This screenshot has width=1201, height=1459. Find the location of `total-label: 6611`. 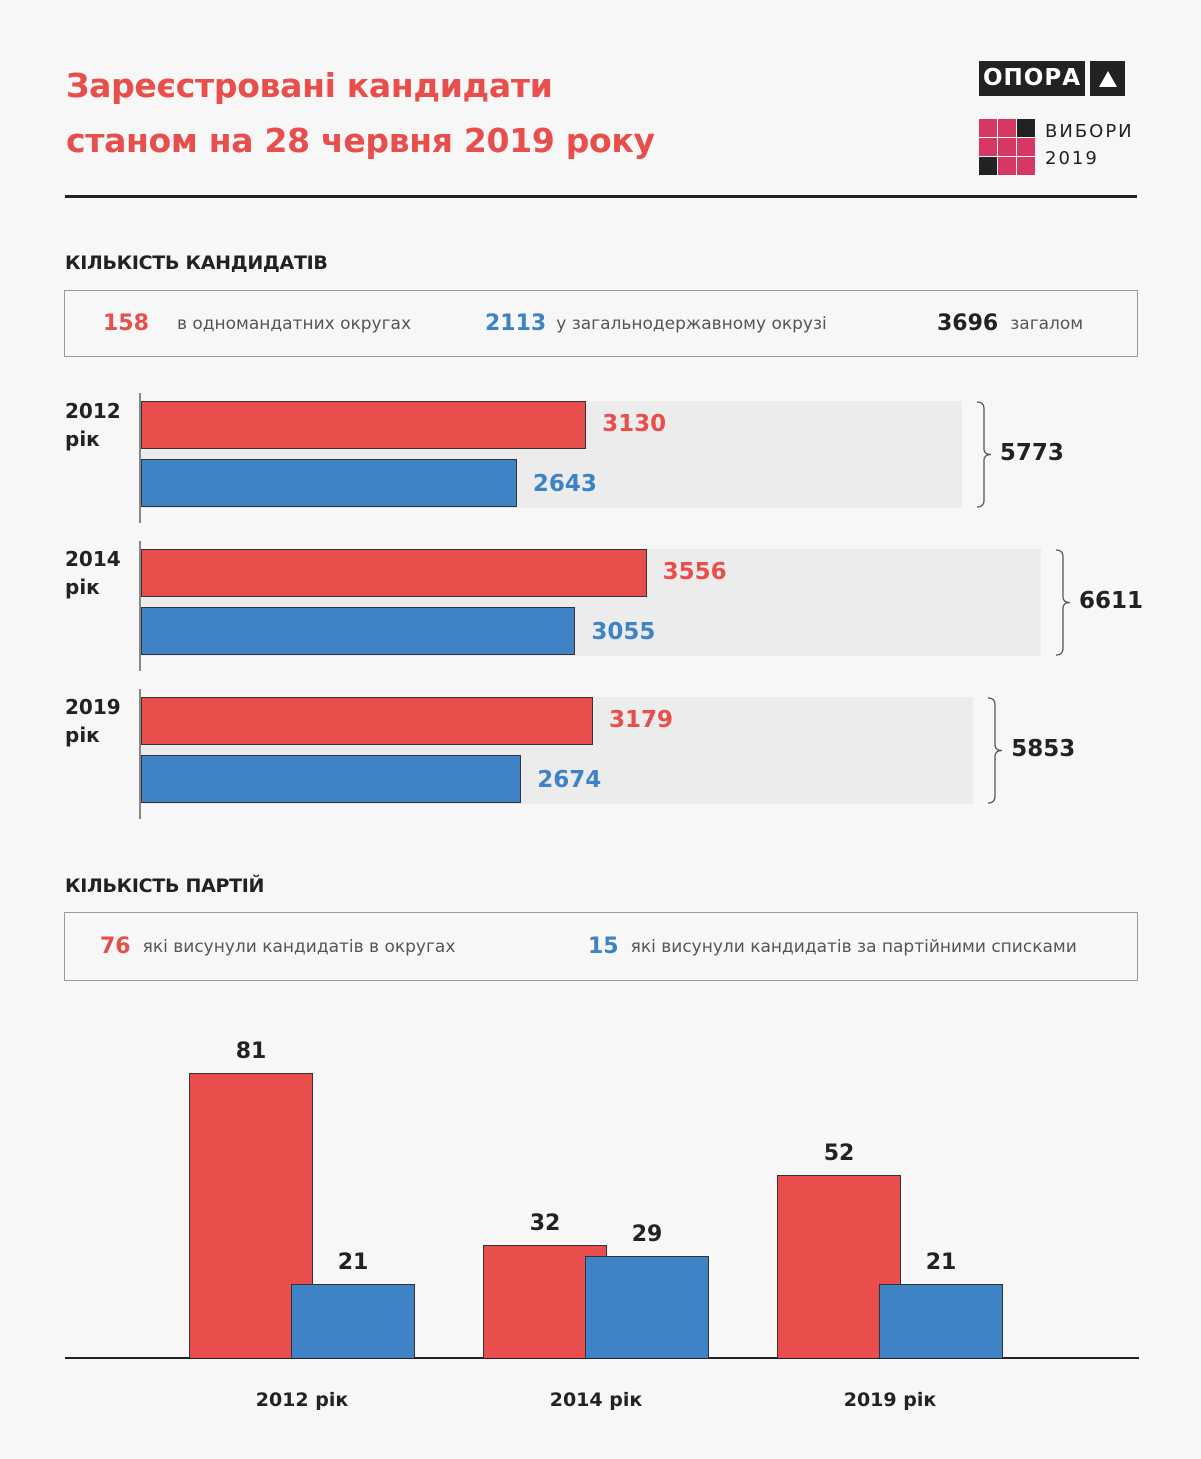

total-label: 6611 is located at coordinates (1111, 600).